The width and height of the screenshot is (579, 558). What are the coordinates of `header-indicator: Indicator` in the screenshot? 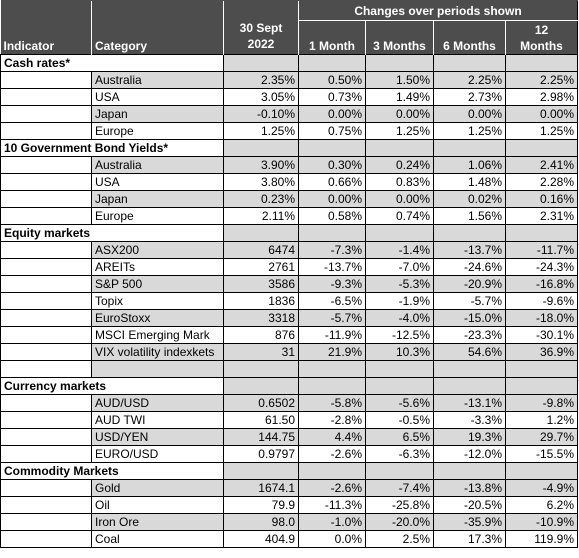 It's located at (46, 37).